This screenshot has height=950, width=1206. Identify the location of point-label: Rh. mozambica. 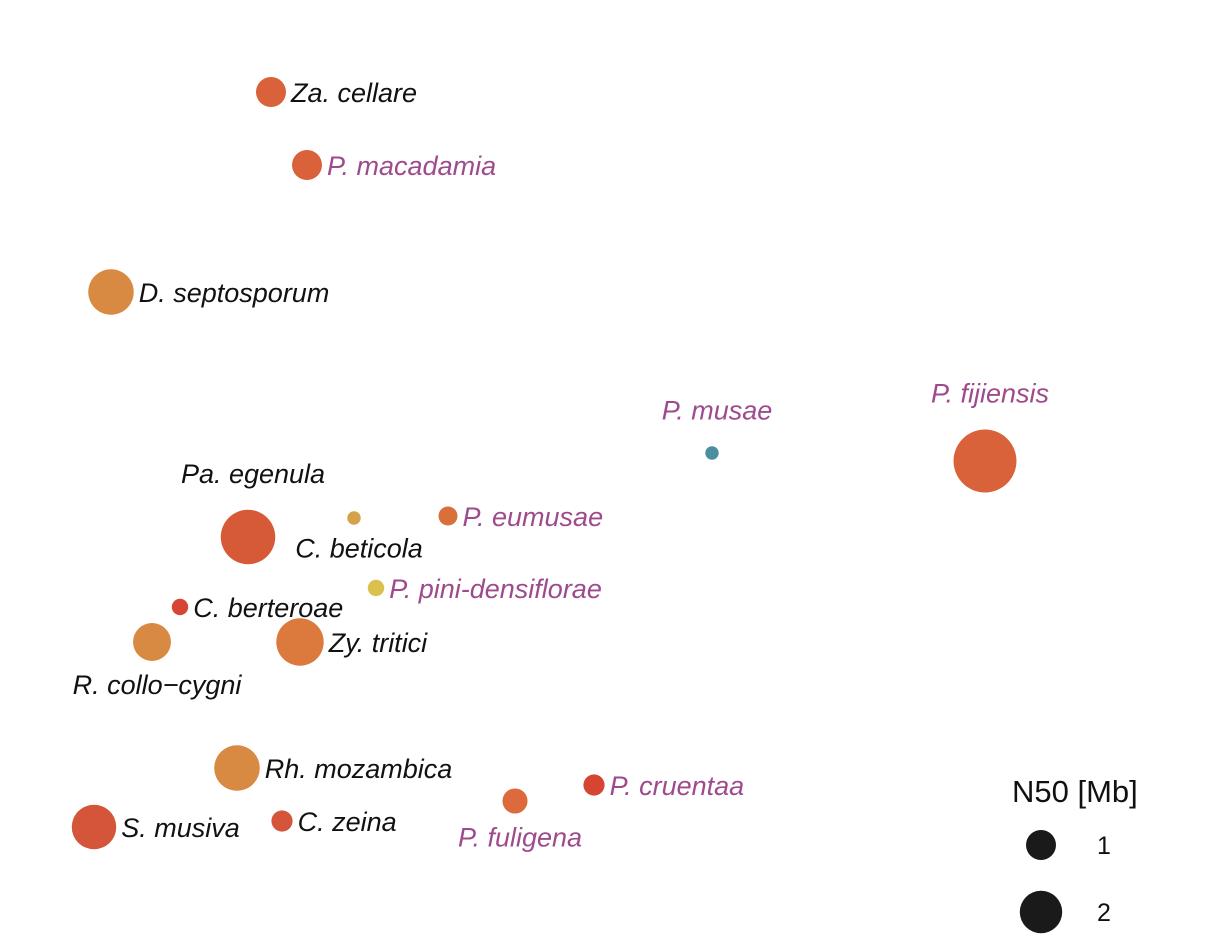
(359, 769).